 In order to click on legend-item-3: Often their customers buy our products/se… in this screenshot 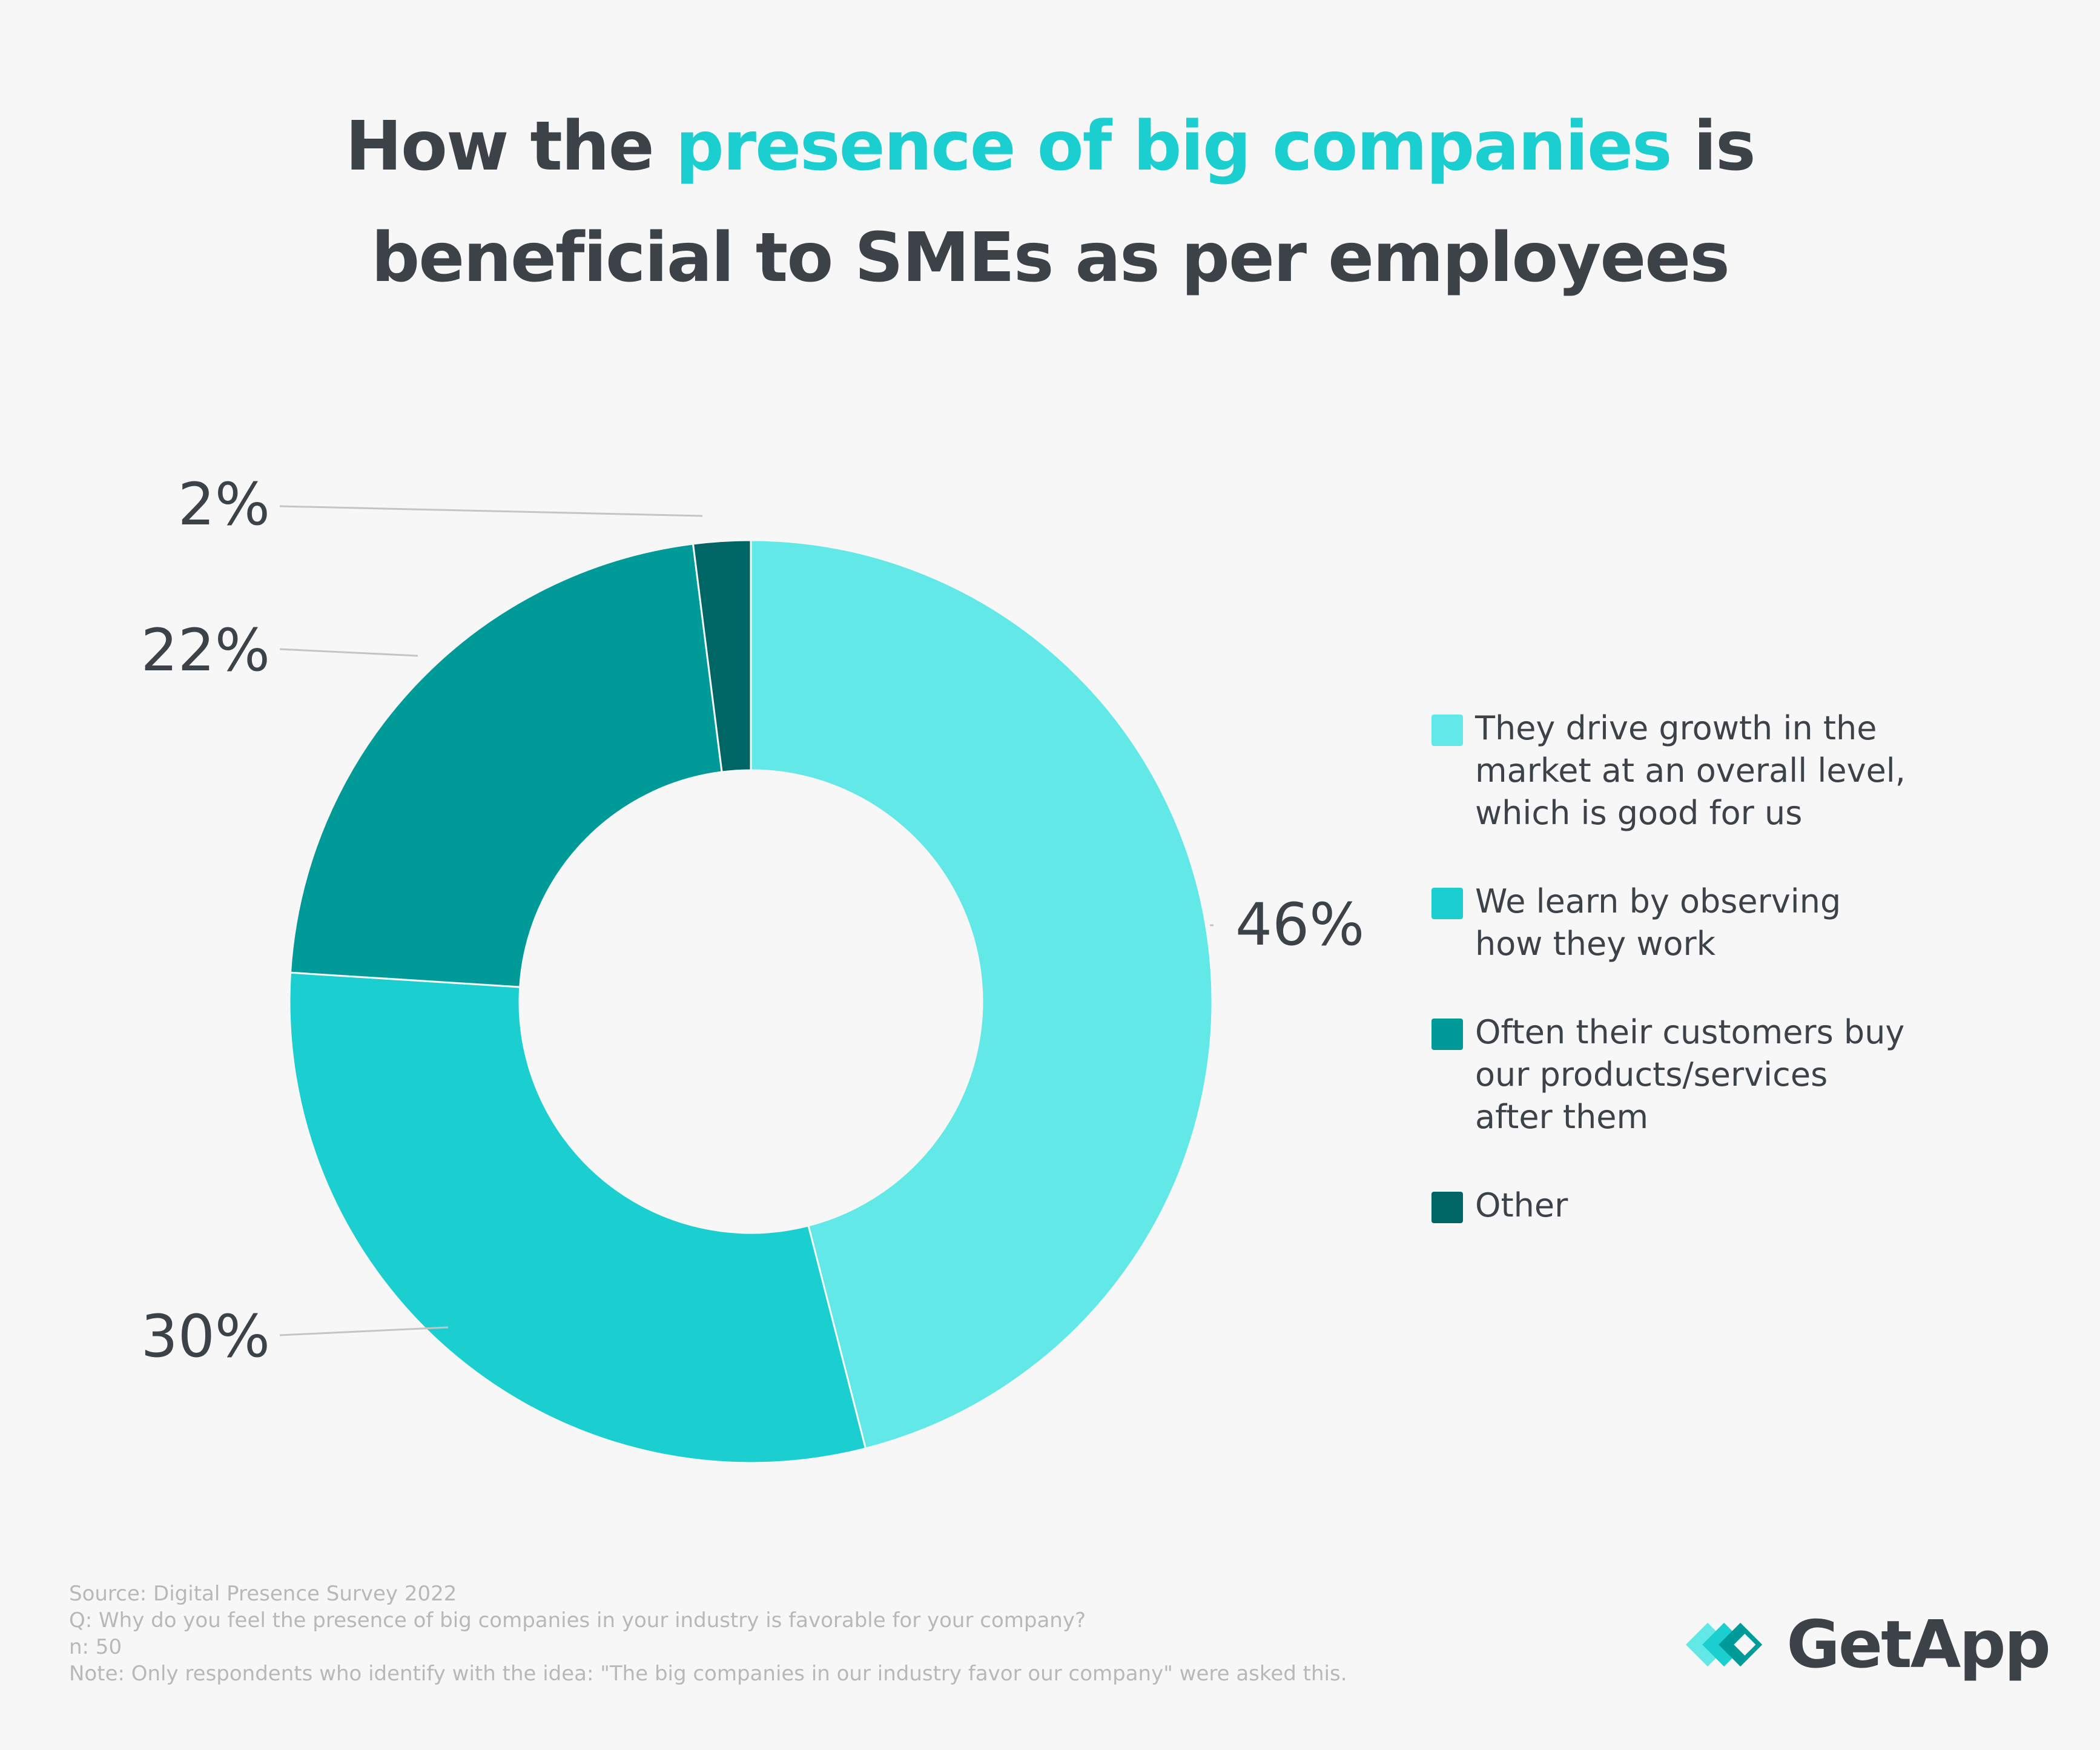, I will do `click(1703, 1074)`.